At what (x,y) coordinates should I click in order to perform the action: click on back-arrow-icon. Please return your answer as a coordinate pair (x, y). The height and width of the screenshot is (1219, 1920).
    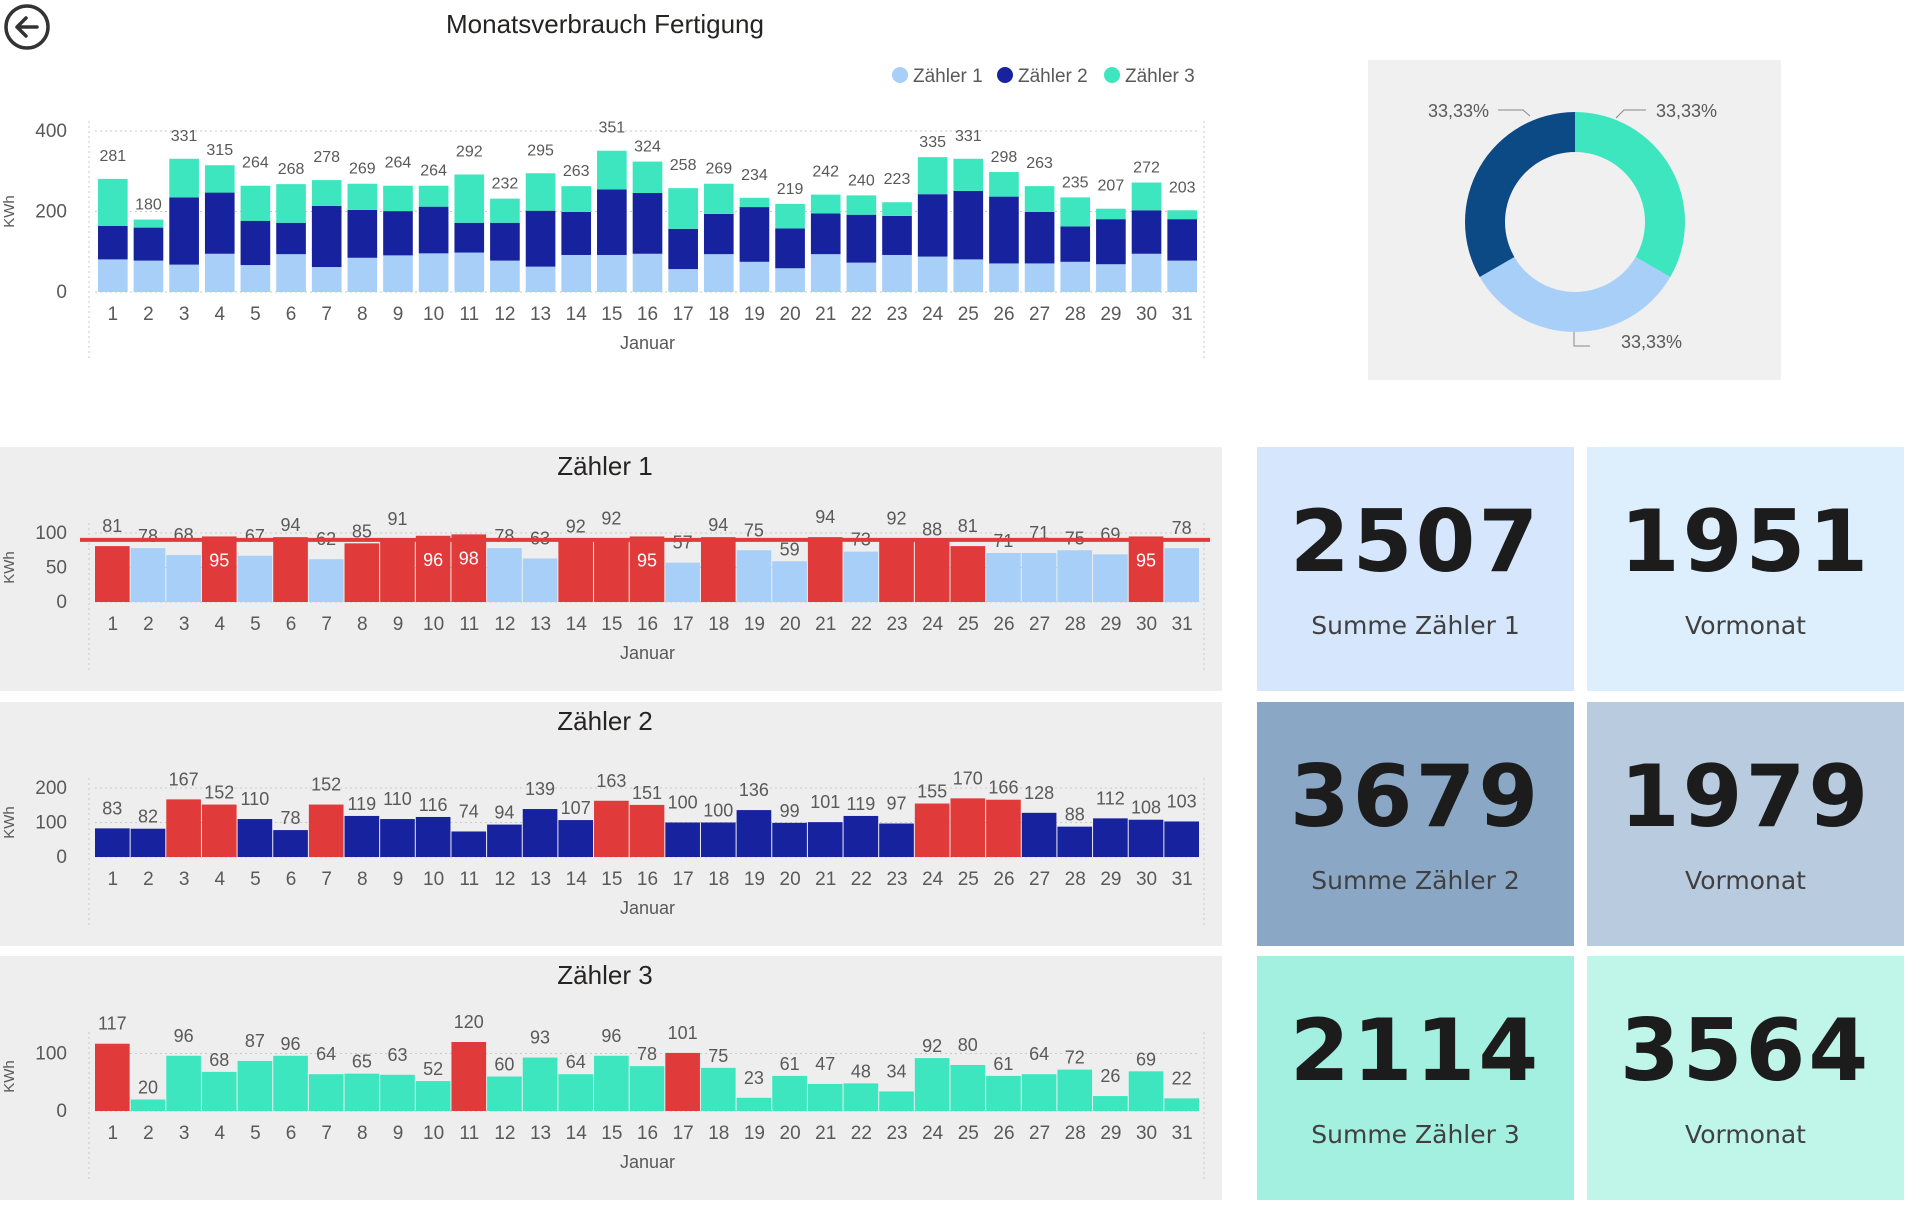
    Looking at the image, I should click on (27, 27).